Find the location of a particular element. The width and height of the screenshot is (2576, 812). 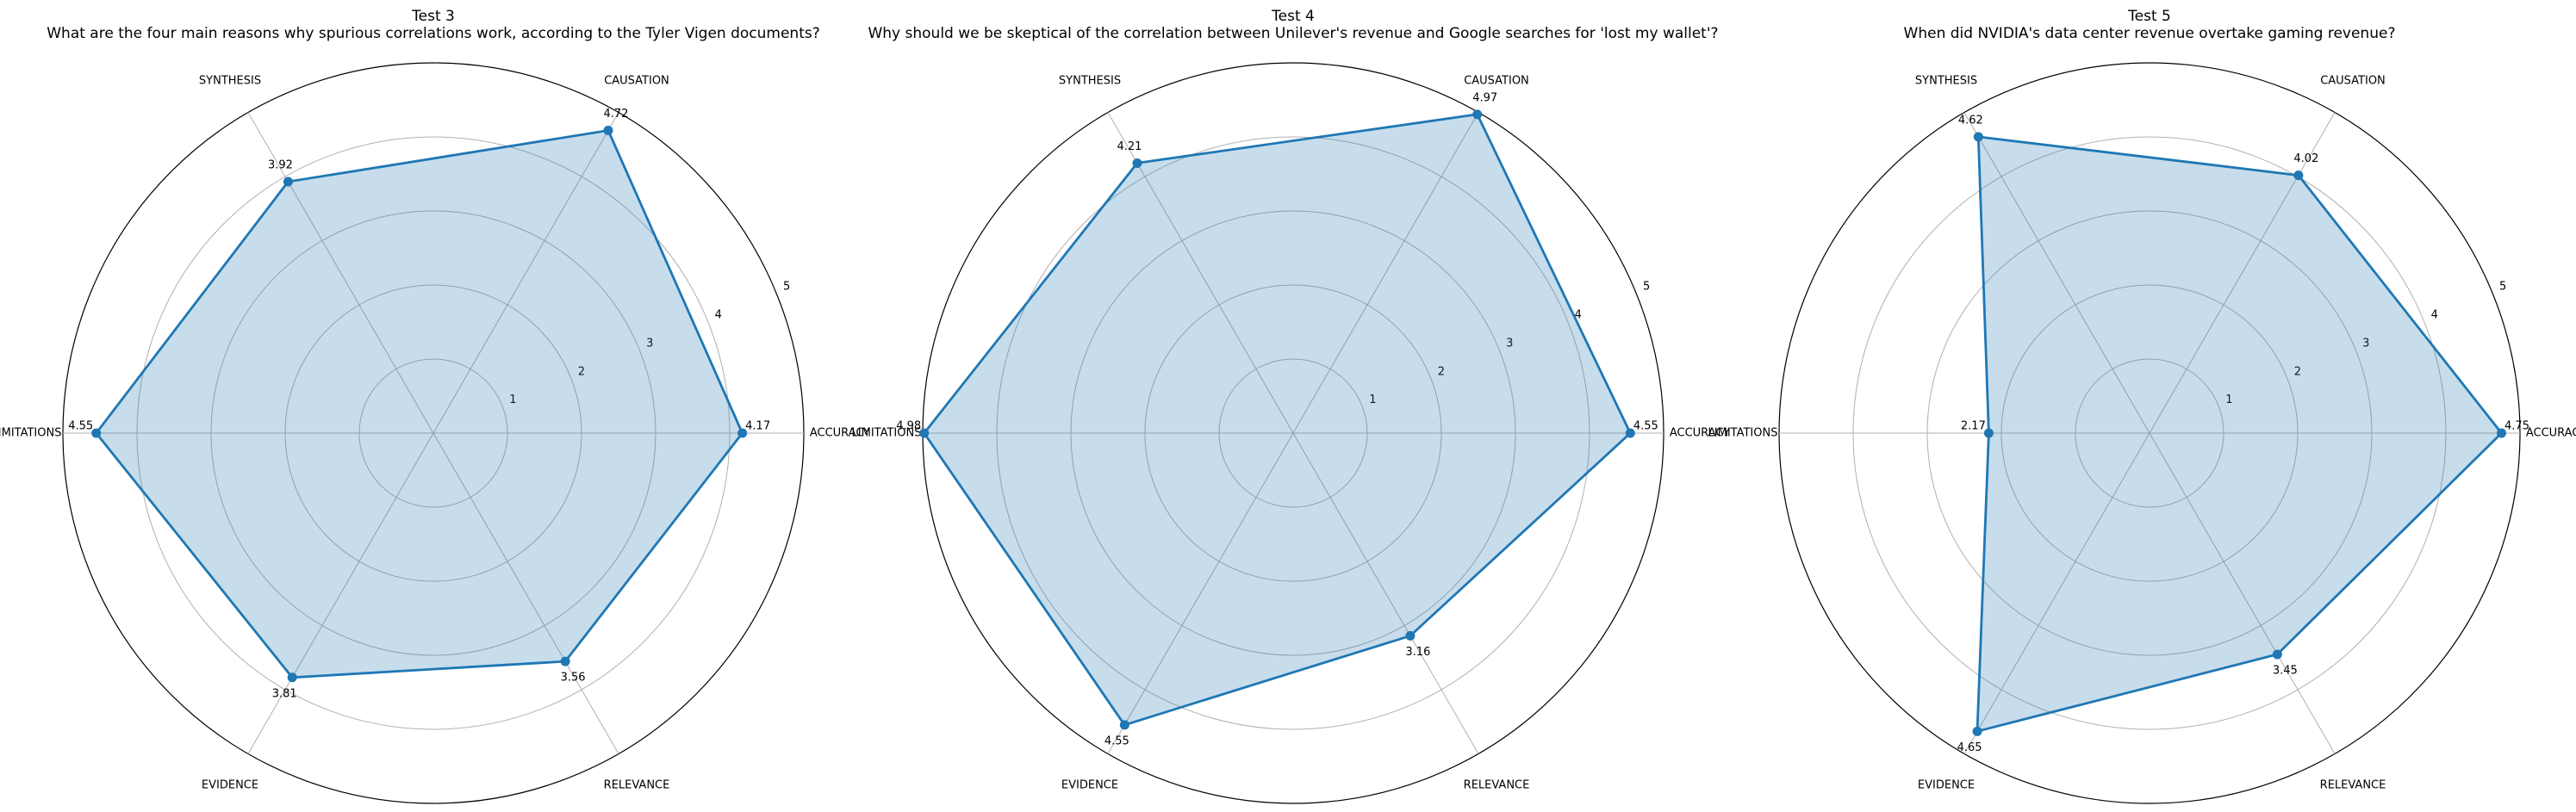

data-label: 4.62 is located at coordinates (1970, 120).